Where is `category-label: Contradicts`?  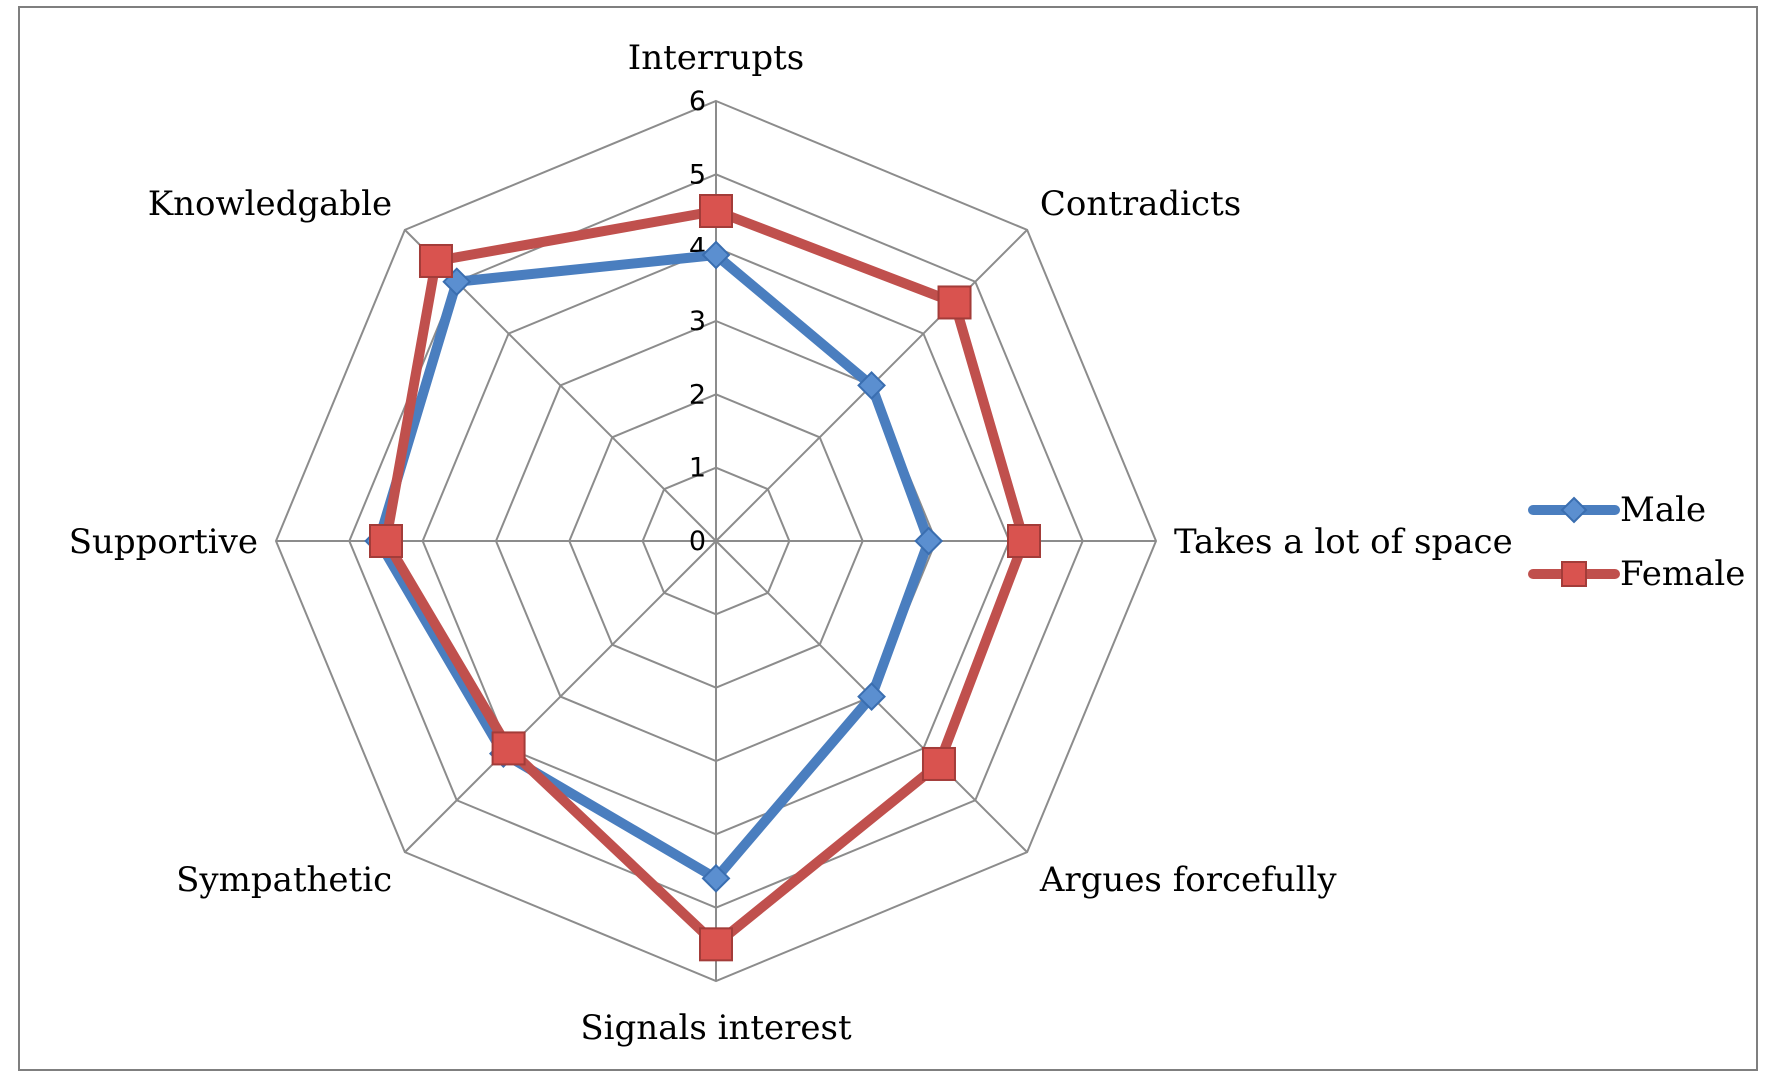 category-label: Contradicts is located at coordinates (1140, 204).